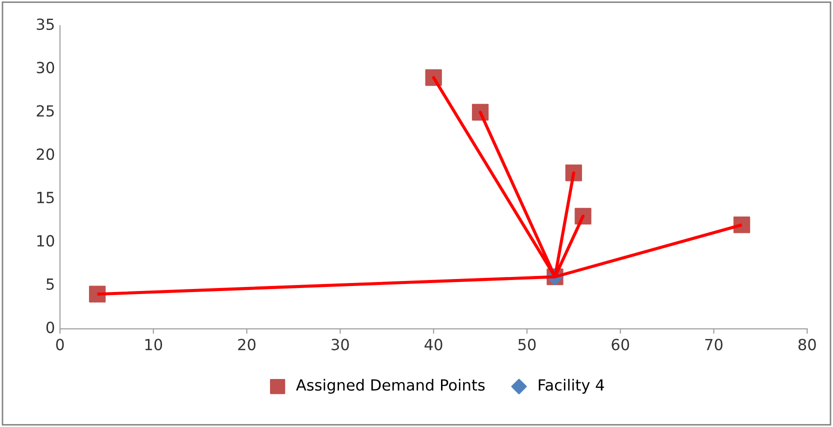 The height and width of the screenshot is (427, 833). I want to click on x-tick-label: 50, so click(527, 344).